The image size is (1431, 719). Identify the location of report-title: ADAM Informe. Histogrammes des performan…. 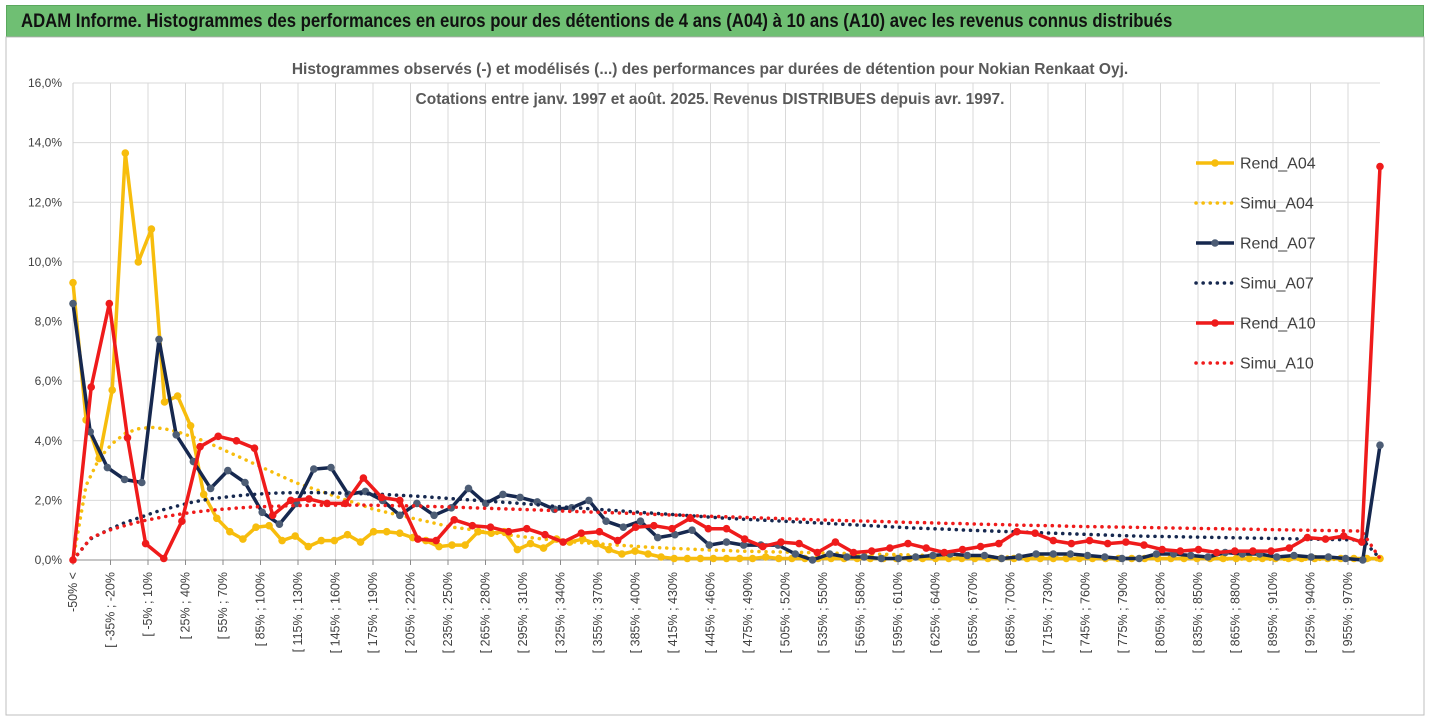
(597, 21).